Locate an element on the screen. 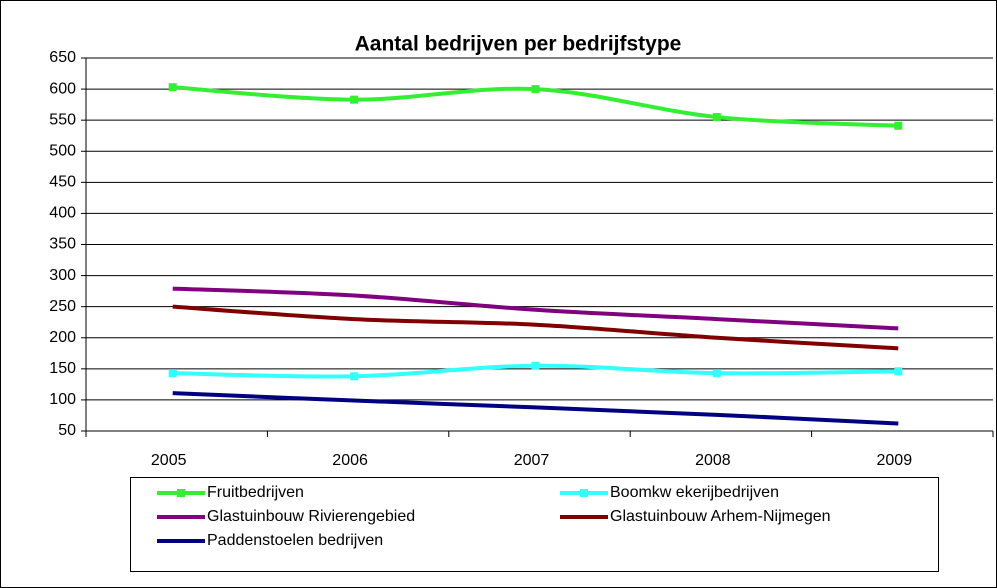  x-tick-label: 2005 is located at coordinates (169, 460).